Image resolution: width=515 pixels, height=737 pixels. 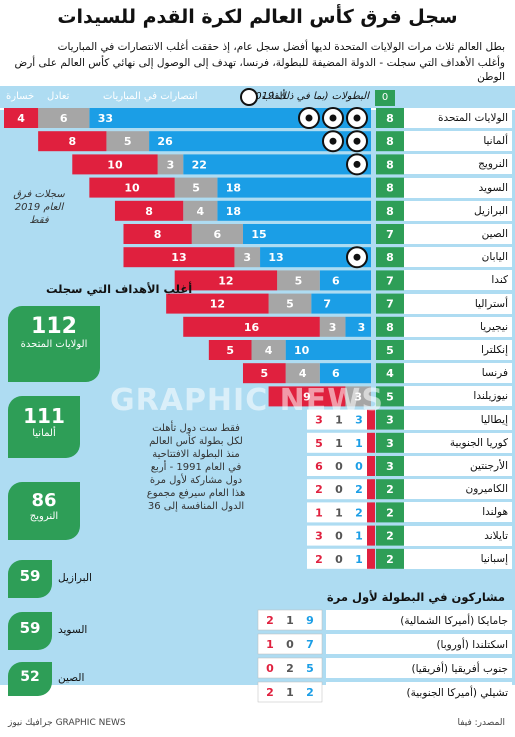 What do you see at coordinates (458, 489) in the screenshot?
I see `team-name: الكاميرون` at bounding box center [458, 489].